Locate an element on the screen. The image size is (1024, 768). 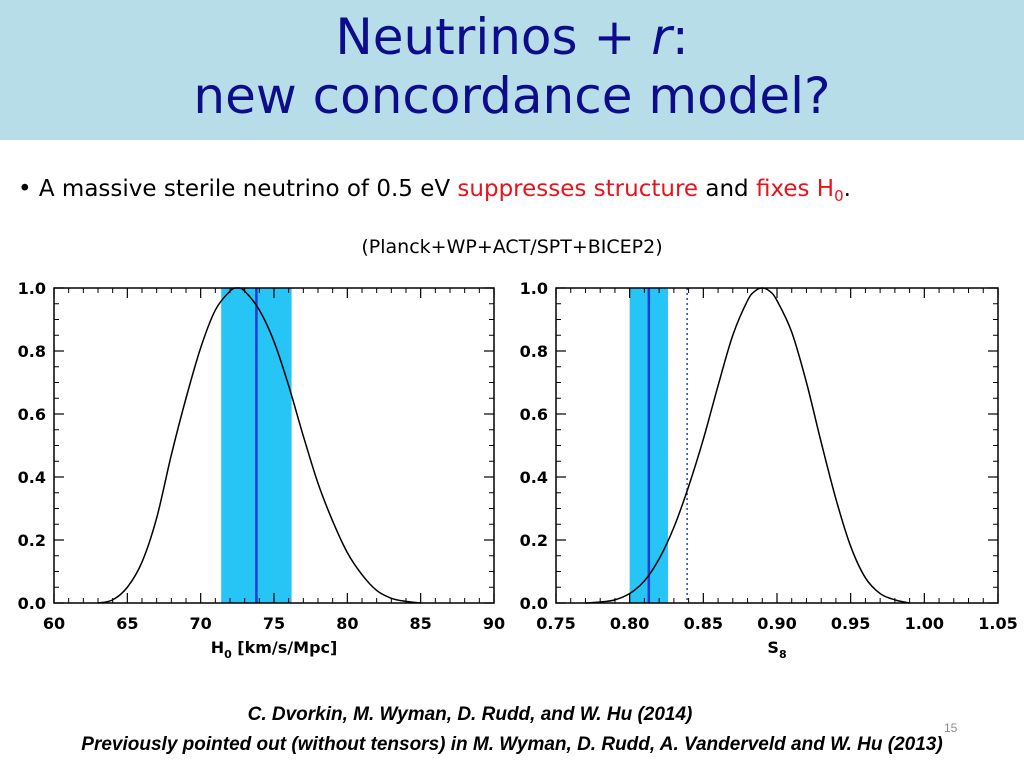
chart1-ytick-label: 0.6 is located at coordinates (534, 414).